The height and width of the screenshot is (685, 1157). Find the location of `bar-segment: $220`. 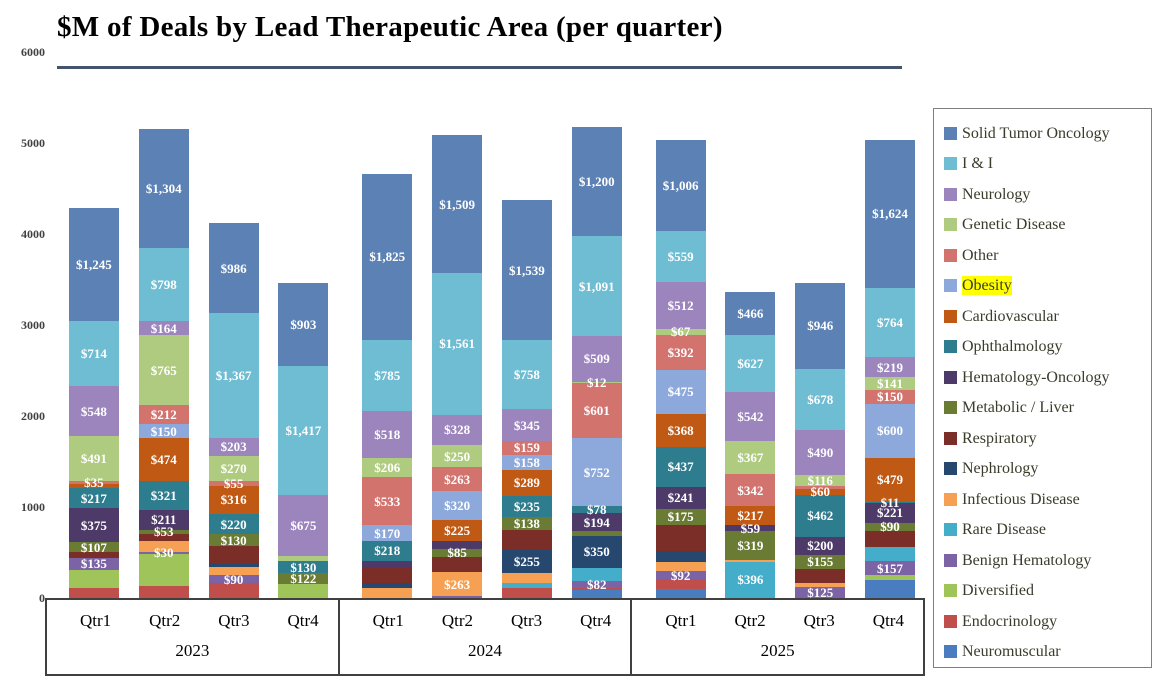

bar-segment: $220 is located at coordinates (233, 524).